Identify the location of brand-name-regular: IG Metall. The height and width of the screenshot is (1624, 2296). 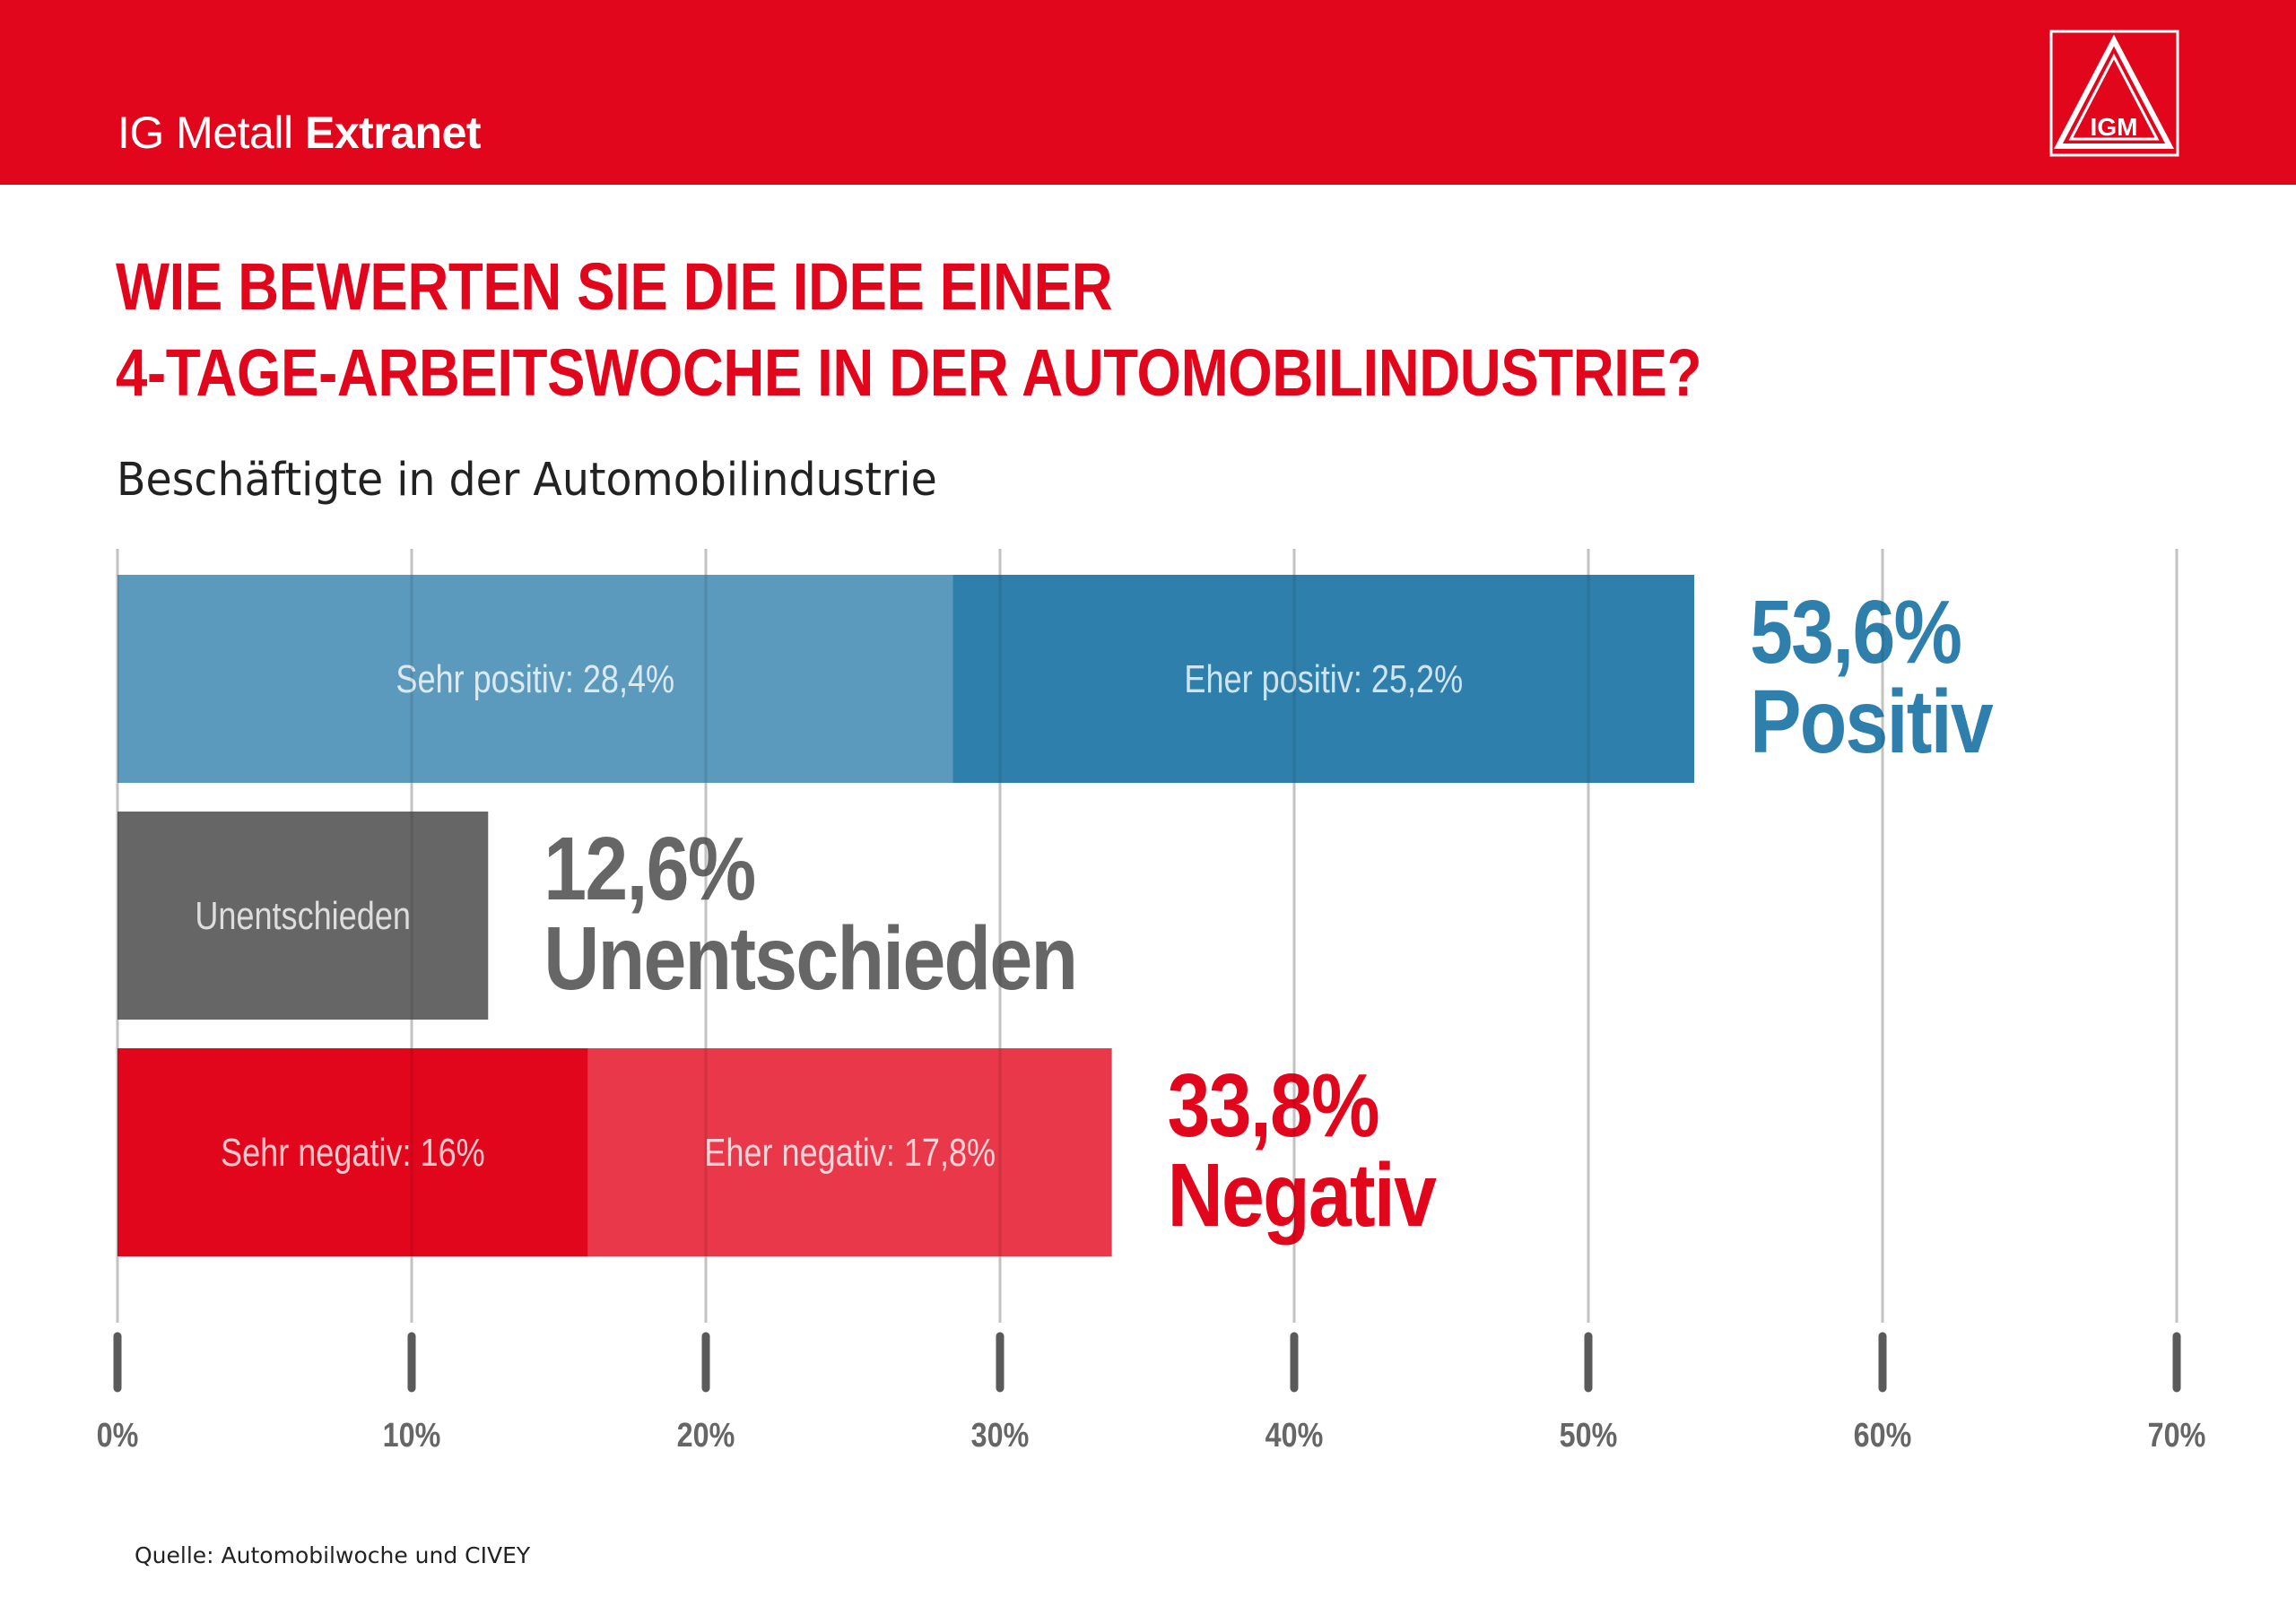
(205, 133).